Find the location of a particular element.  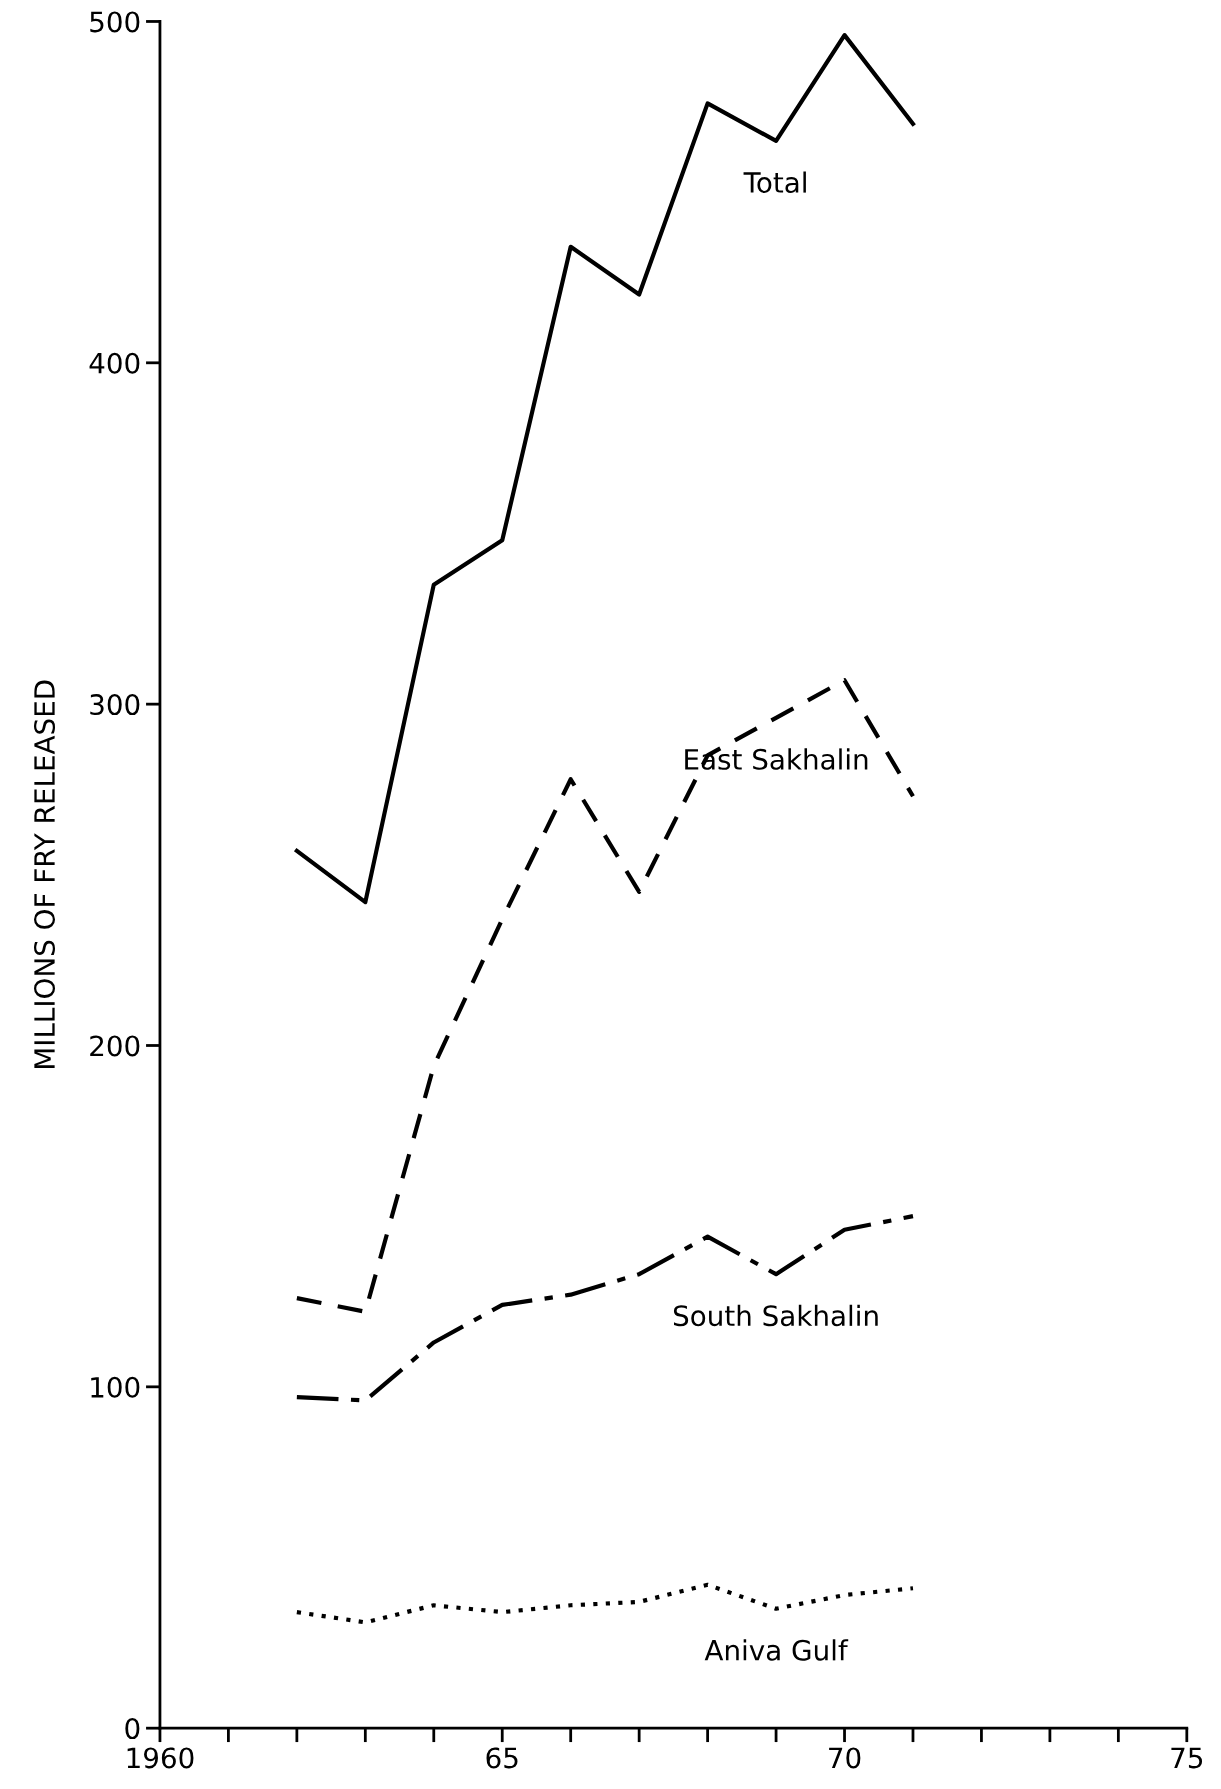

x-tick-label: 70 is located at coordinates (845, 1758).